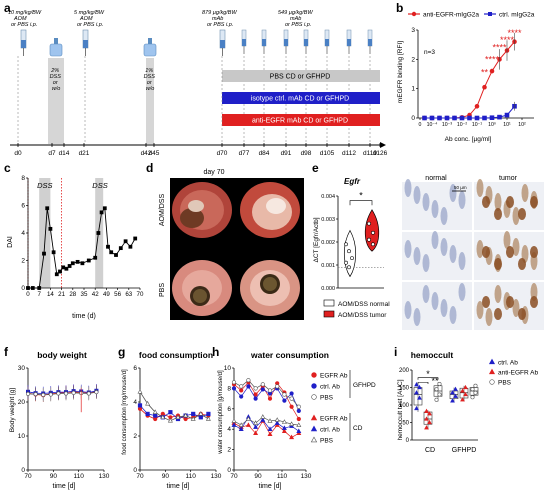 Image resolution: width=550 pixels, height=496 pixels. I want to click on legend-group-label: GFHPD, so click(364, 385).